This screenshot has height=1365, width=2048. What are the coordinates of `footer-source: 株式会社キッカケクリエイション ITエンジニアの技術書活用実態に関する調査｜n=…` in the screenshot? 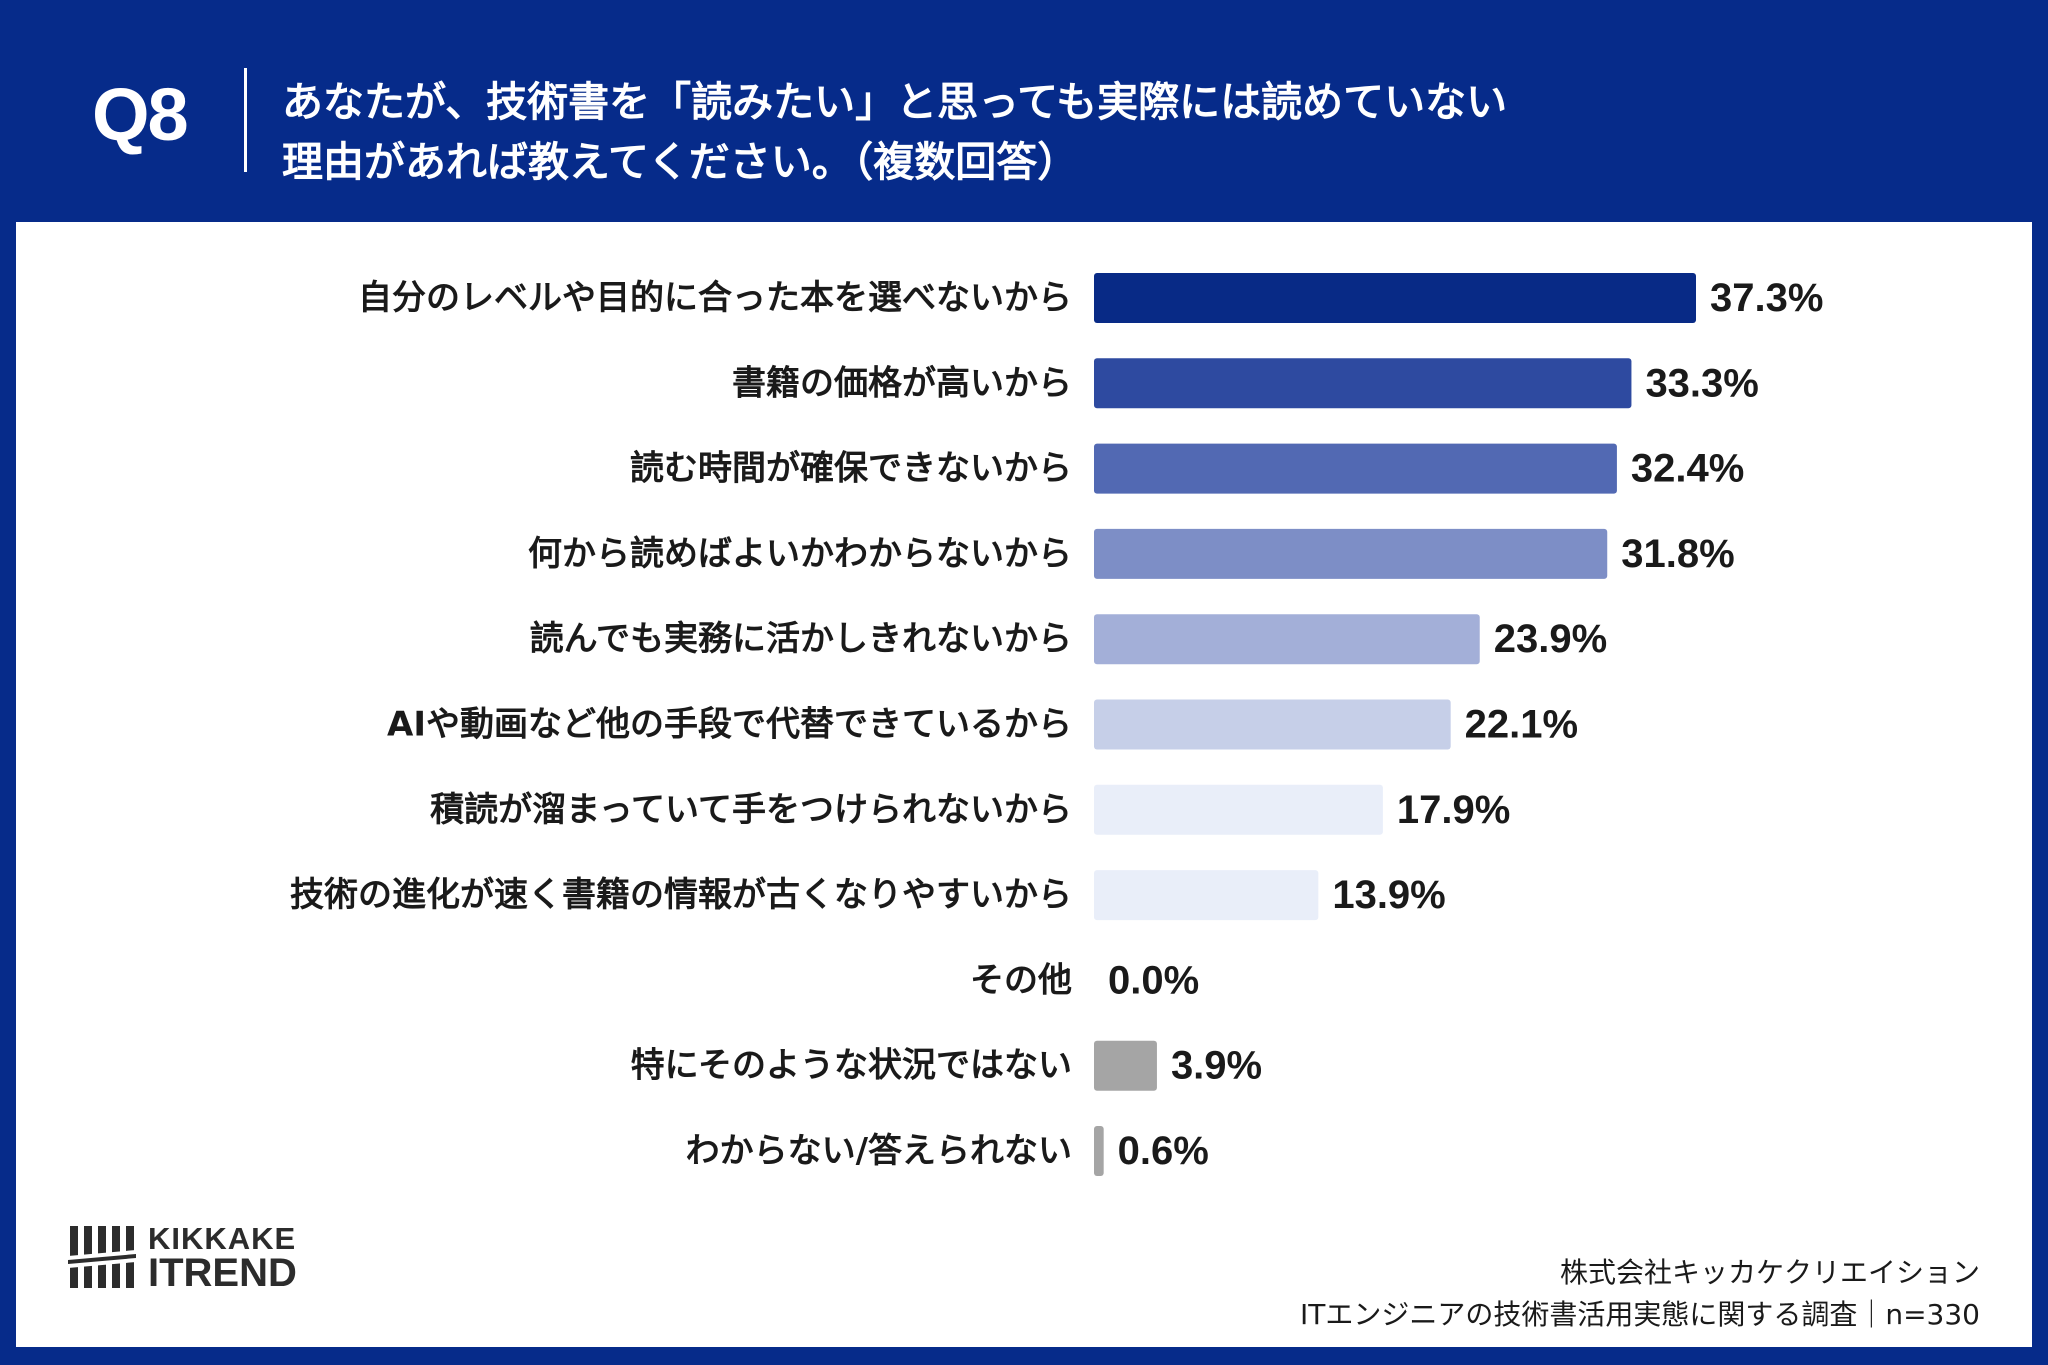 It's located at (1640, 1294).